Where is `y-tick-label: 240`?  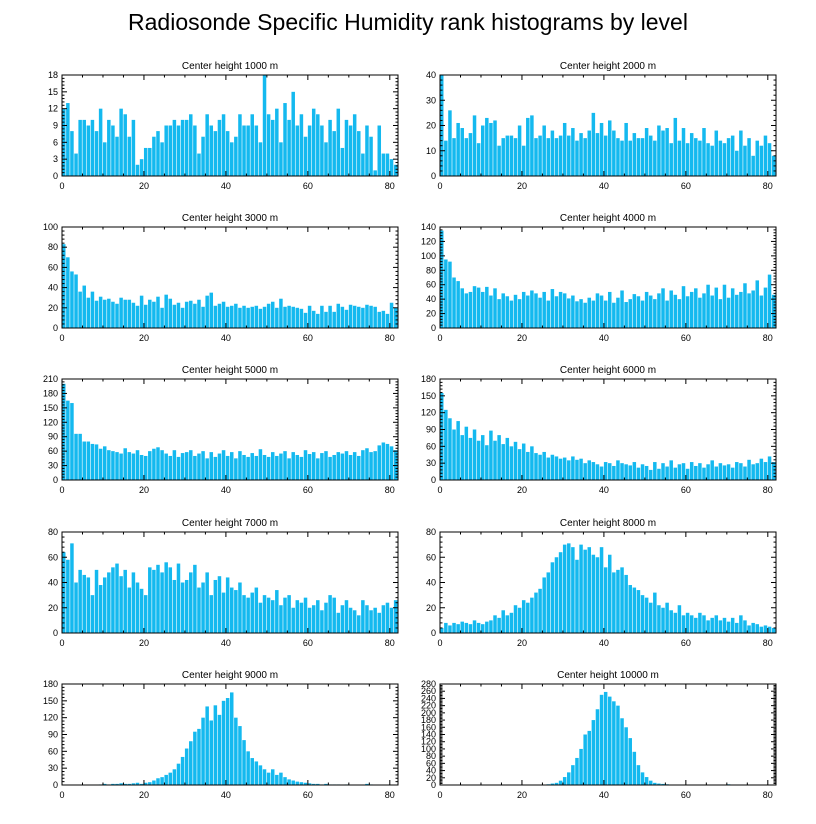 y-tick-label: 240 is located at coordinates (428, 698).